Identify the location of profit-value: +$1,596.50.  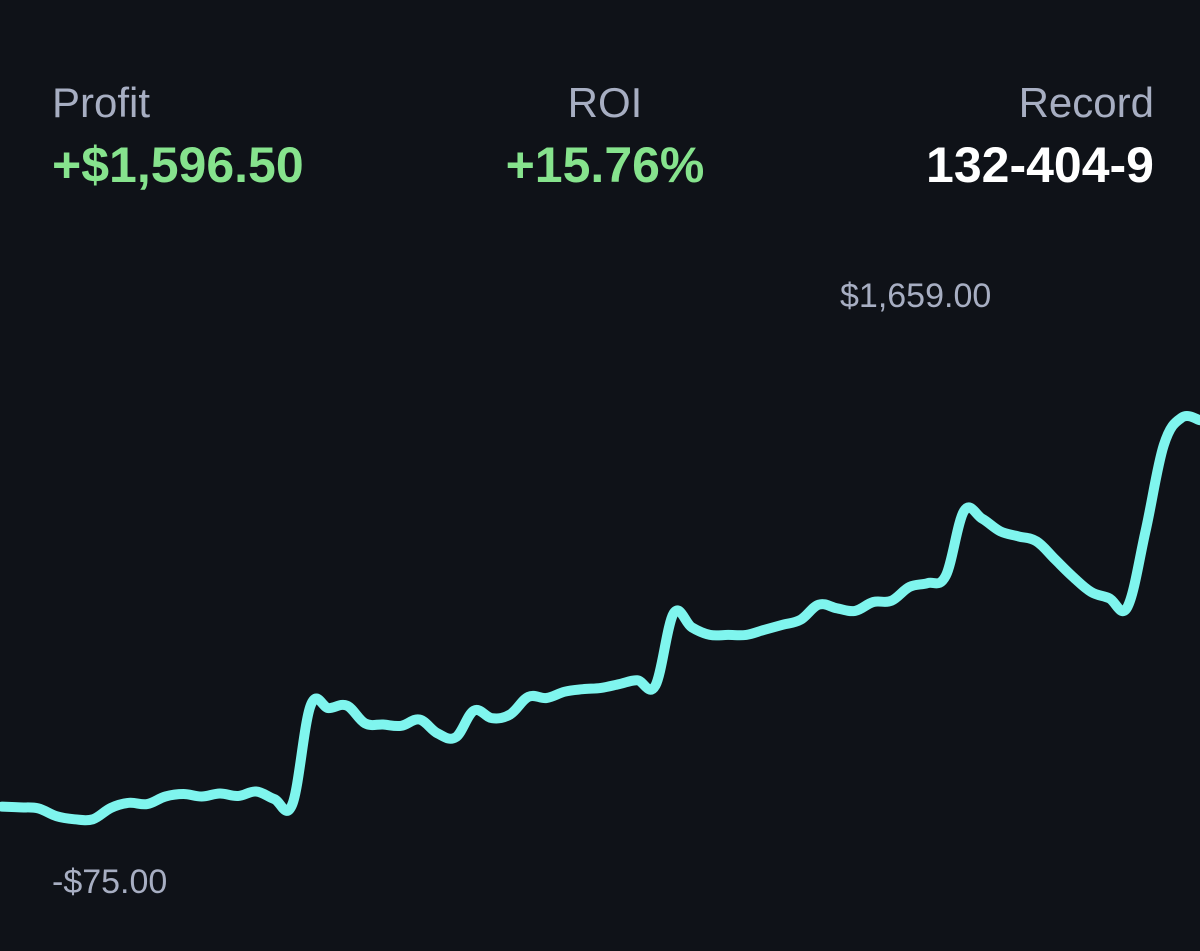
(178, 165).